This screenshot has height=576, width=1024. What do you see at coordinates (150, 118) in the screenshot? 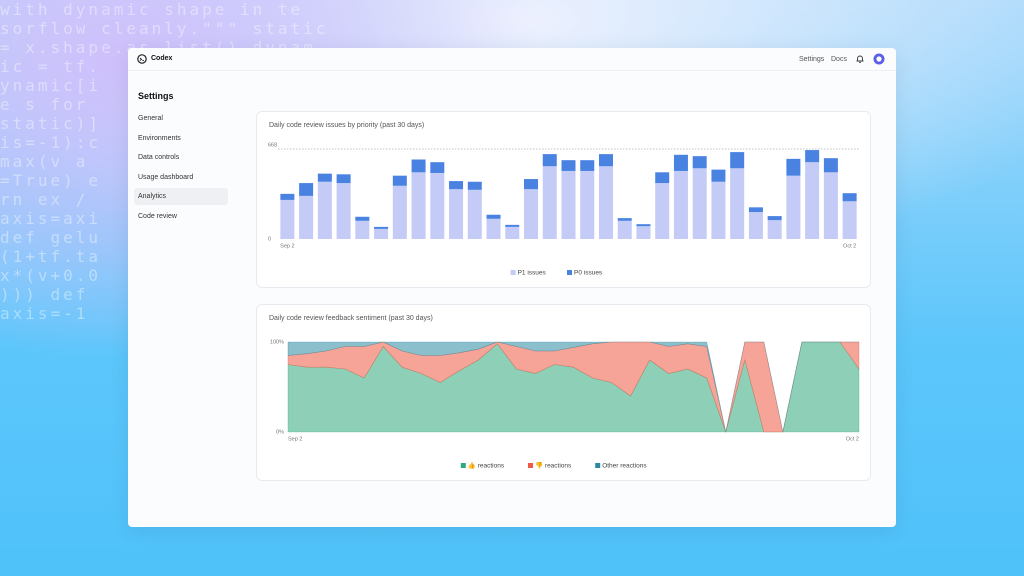
I see `sidebar-label: General` at bounding box center [150, 118].